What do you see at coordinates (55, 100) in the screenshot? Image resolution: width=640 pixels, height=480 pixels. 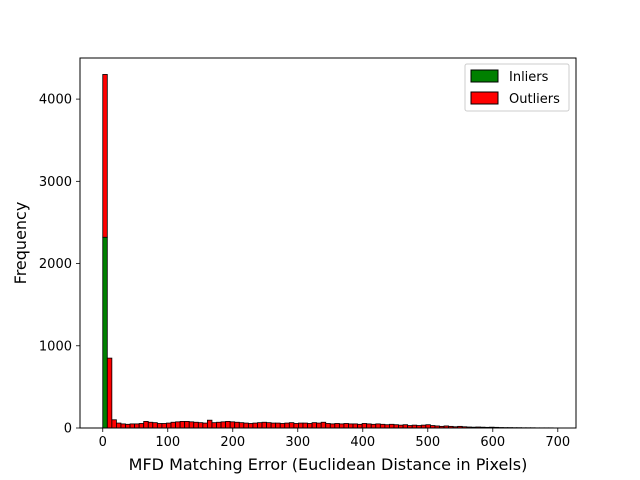 I see `y-tick-label: 4000` at bounding box center [55, 100].